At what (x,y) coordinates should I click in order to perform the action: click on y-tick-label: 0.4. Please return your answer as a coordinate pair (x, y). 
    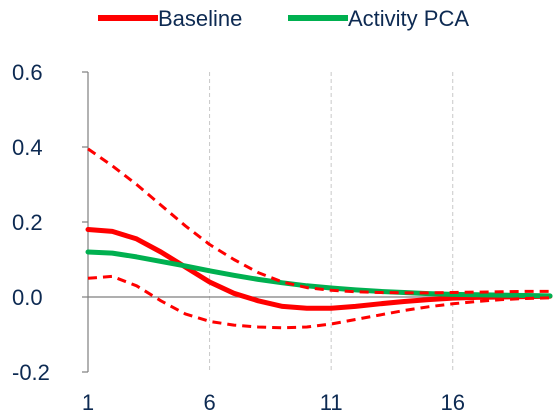
    Looking at the image, I should click on (27, 147).